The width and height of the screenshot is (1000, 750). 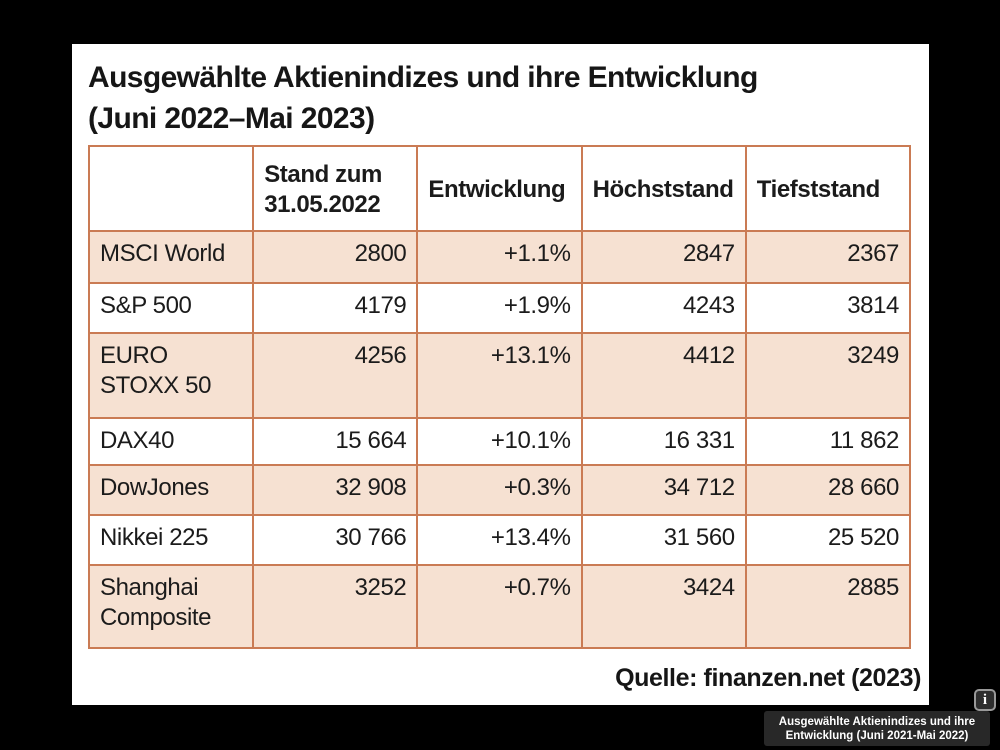 I want to click on stand-value: 30 766, so click(x=335, y=540).